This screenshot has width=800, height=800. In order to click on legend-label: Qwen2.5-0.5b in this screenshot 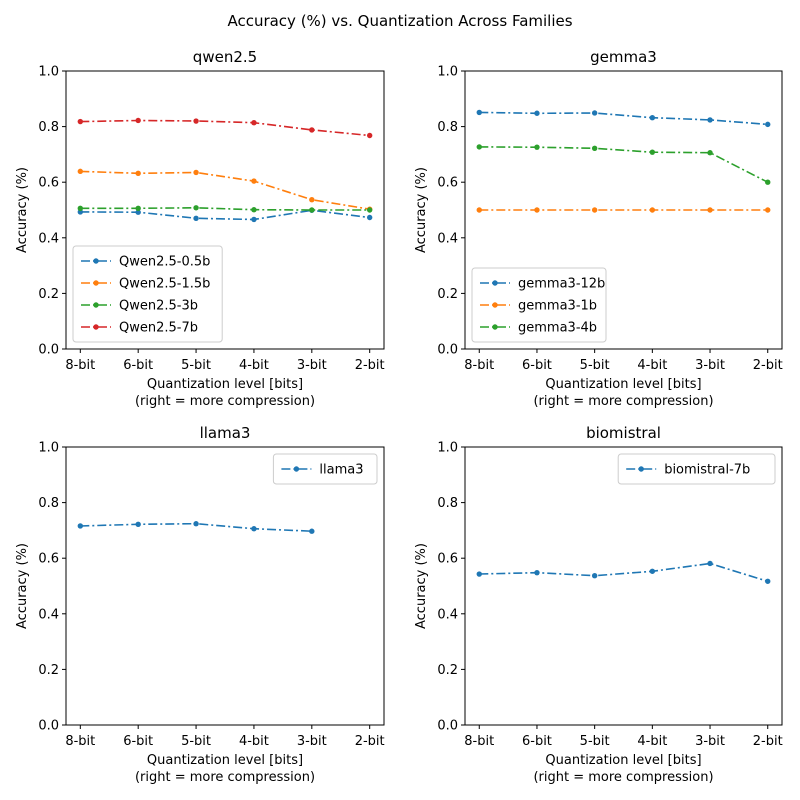, I will do `click(164, 262)`.